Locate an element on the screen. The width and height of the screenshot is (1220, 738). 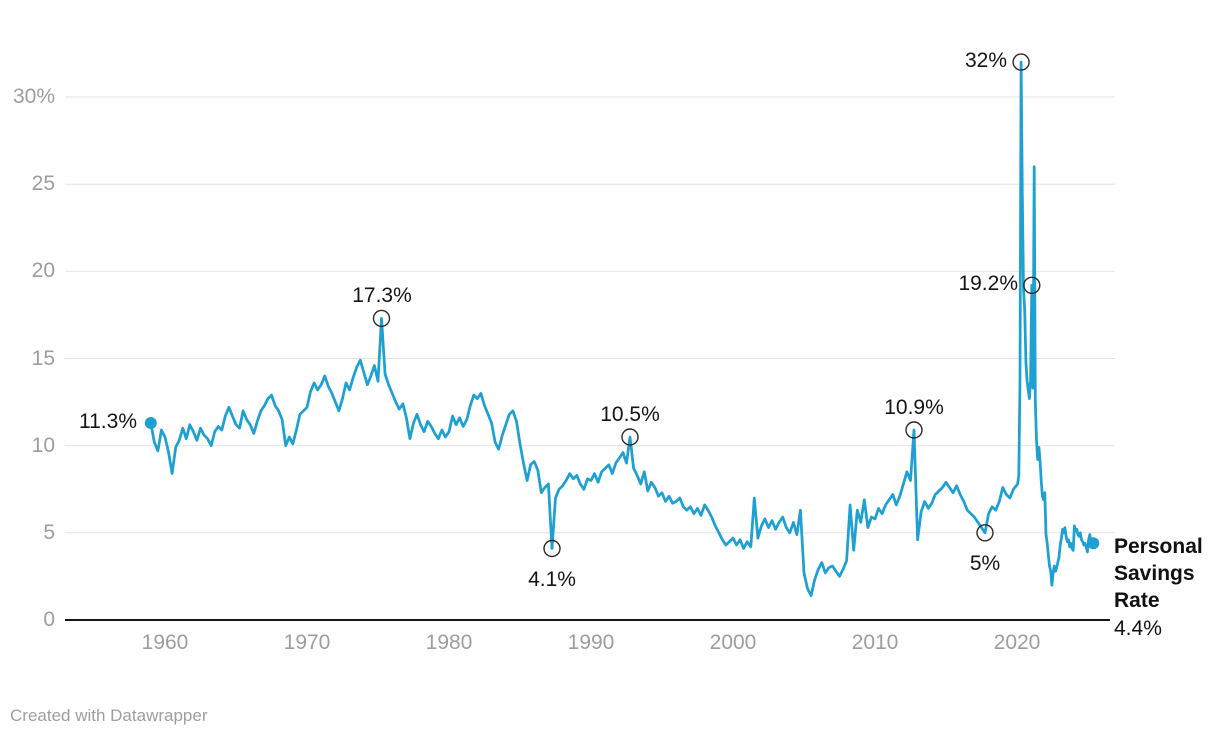
datawrapper-credit: Created with Datawrapper is located at coordinates (109, 715).